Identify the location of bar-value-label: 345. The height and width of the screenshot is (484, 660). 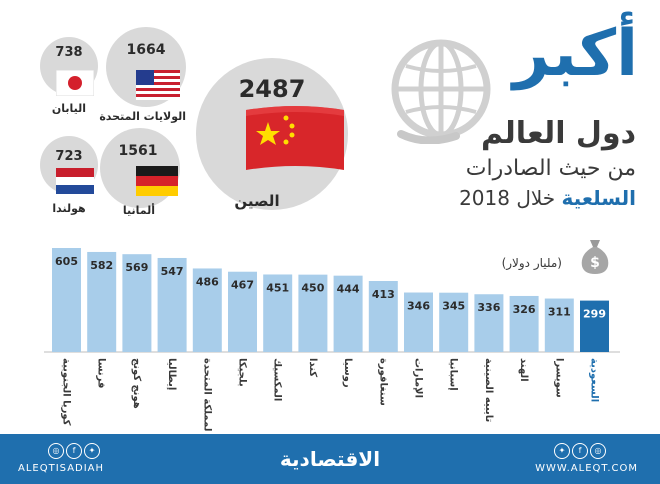
(453, 306).